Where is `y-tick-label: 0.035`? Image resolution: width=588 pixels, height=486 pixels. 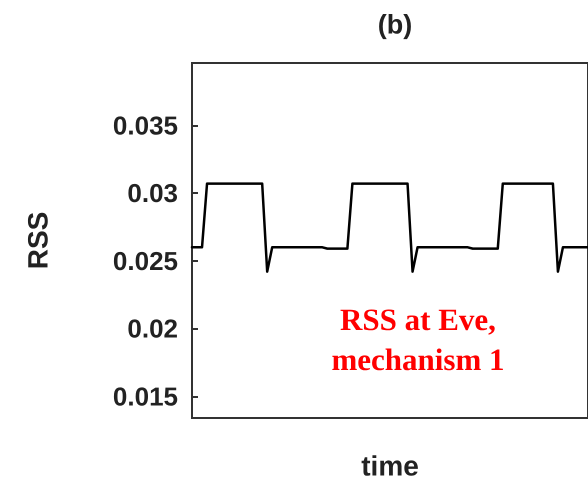 y-tick-label: 0.035 is located at coordinates (145, 125).